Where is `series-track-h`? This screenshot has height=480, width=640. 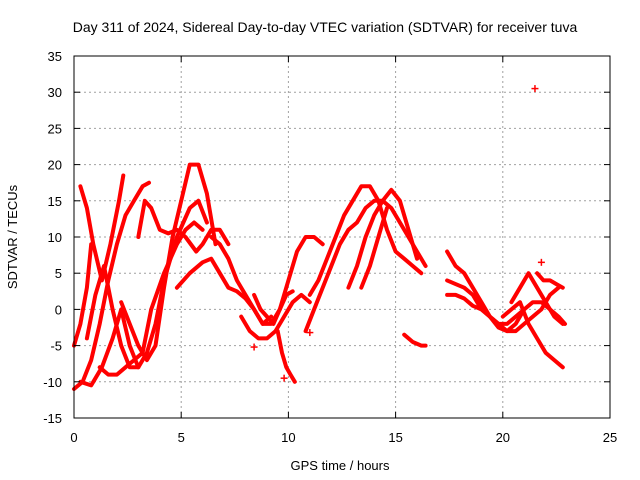 series-track-h is located at coordinates (168, 262).